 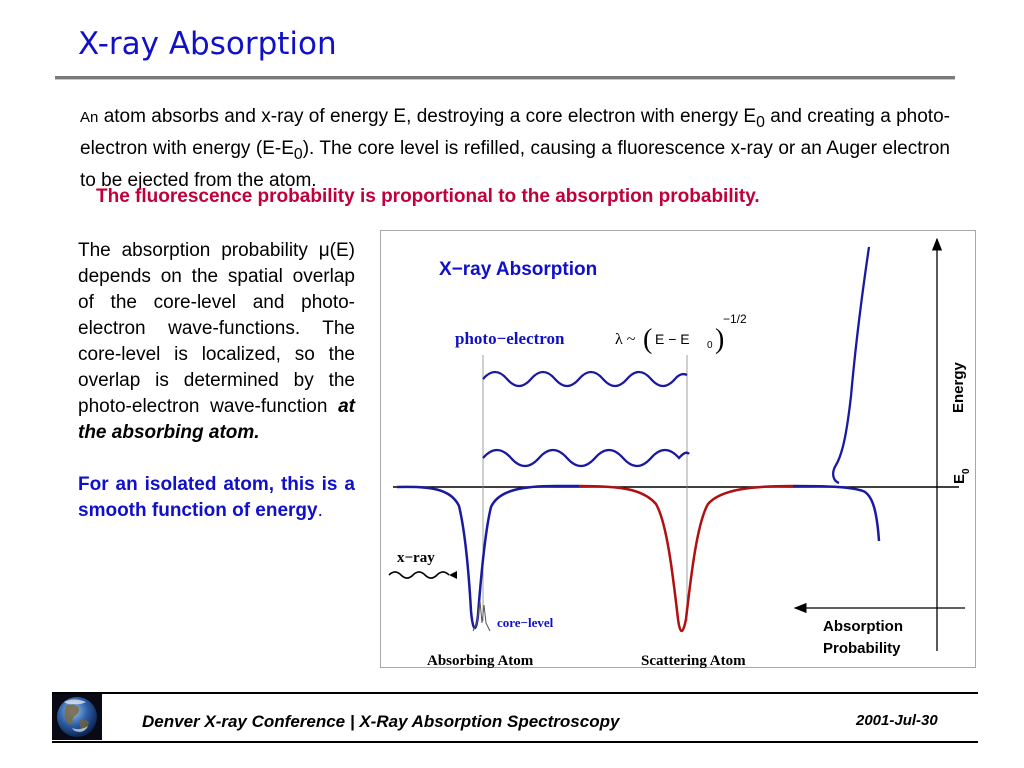 What do you see at coordinates (735, 319) in the screenshot?
I see `formula-exponent: −1/2` at bounding box center [735, 319].